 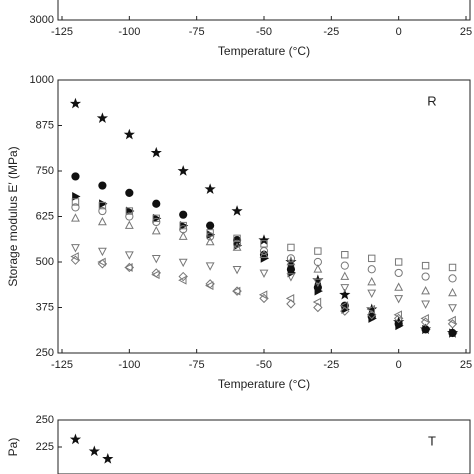 What do you see at coordinates (45, 216) in the screenshot?
I see `y-tick-label: 625` at bounding box center [45, 216].